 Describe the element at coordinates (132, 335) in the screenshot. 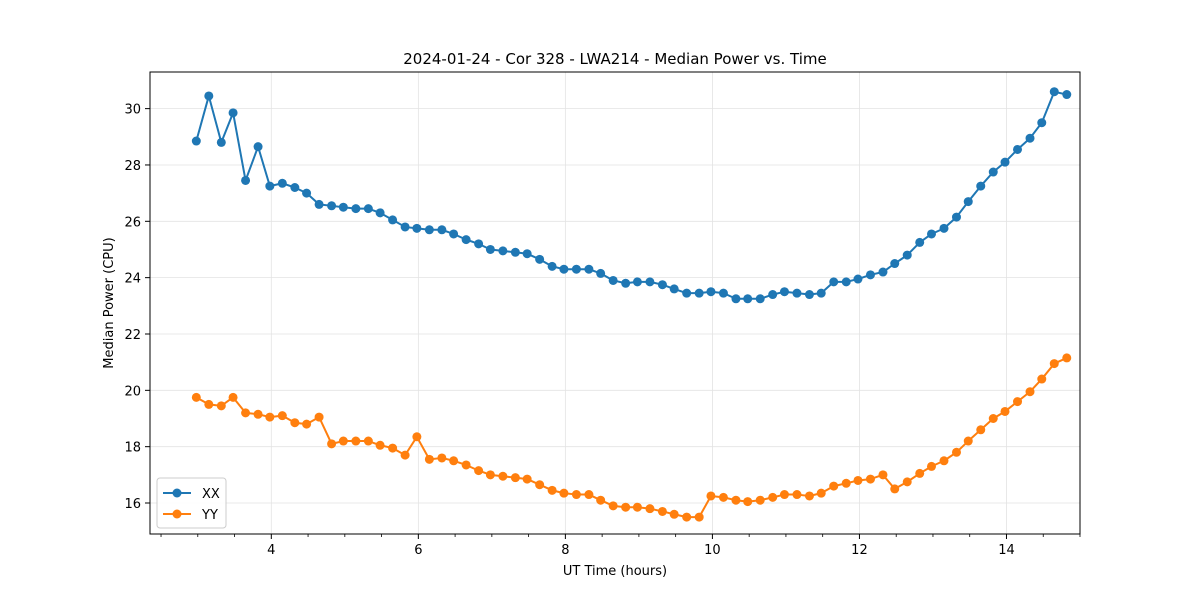

I see `y-tick-label: 22` at that location.